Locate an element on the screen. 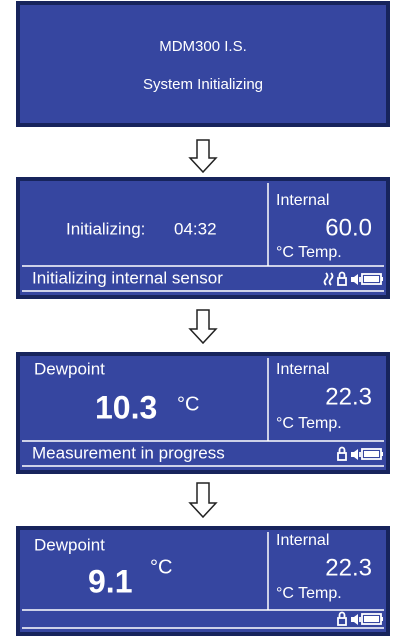 The image size is (406, 637). main-value: 04:32 is located at coordinates (195, 228).